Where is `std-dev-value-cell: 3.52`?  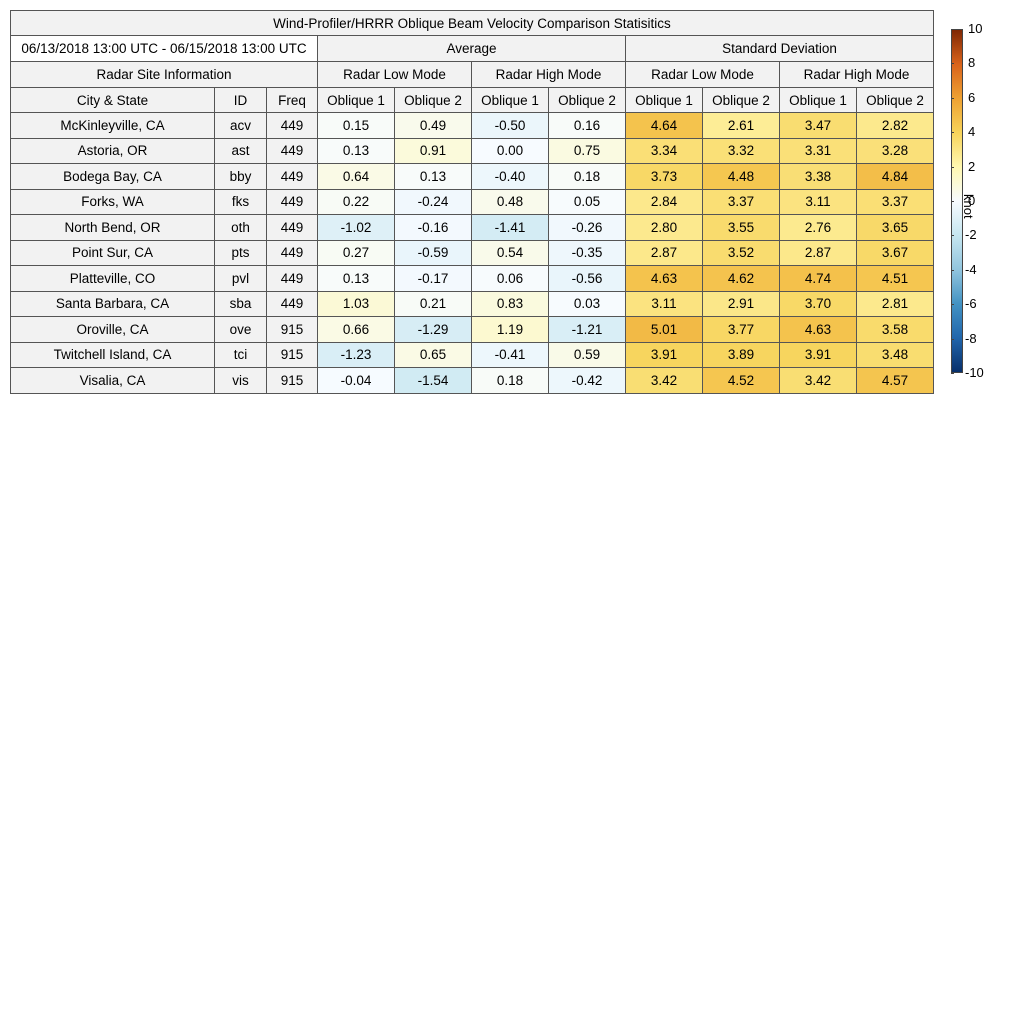 std-dev-value-cell: 3.52 is located at coordinates (741, 252).